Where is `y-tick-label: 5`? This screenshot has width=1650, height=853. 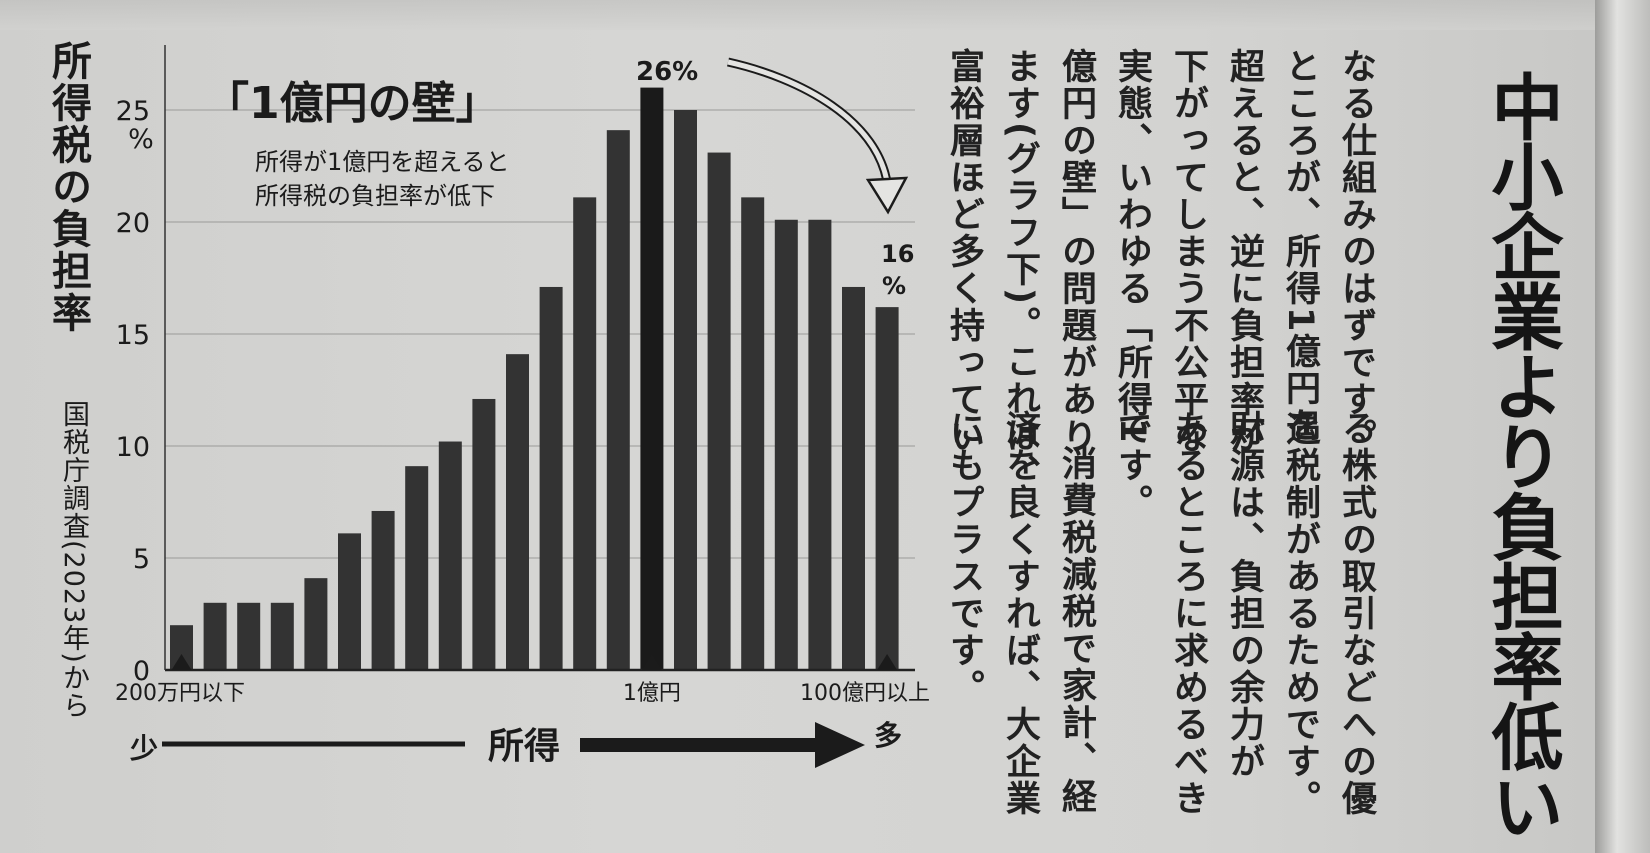 y-tick-label: 5 is located at coordinates (141, 559).